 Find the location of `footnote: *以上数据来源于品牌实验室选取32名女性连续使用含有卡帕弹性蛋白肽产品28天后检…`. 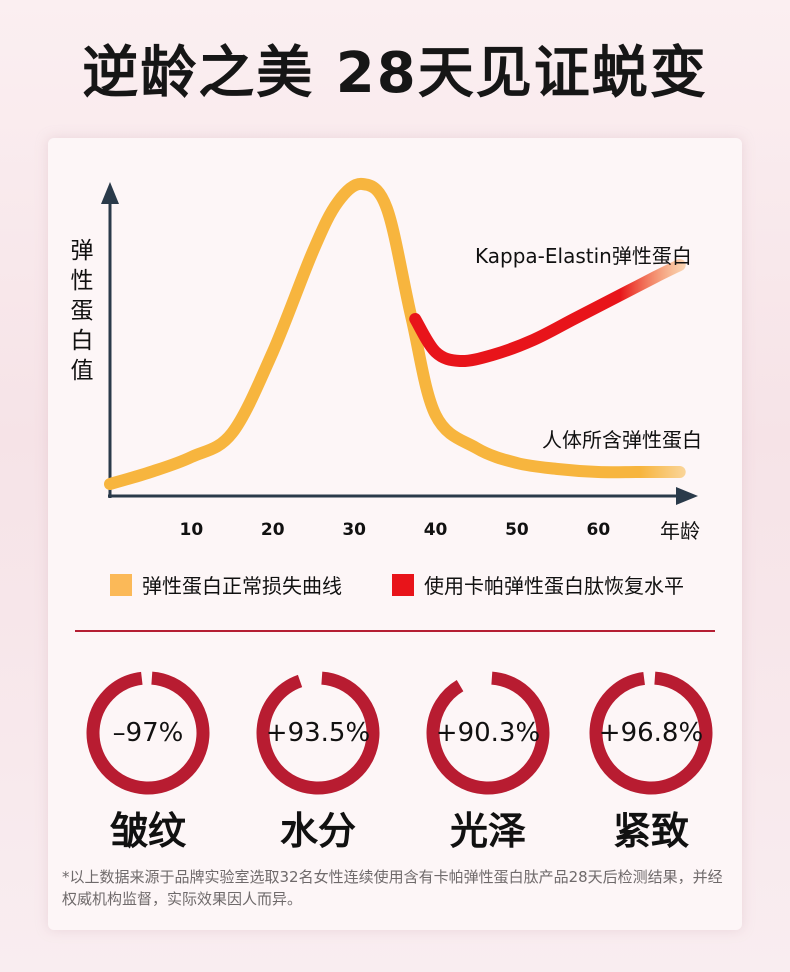

footnote: *以上数据来源于品牌实验室选取32名女性连续使用含有卡帕弹性蛋白肽产品28天后检… is located at coordinates (392, 888).